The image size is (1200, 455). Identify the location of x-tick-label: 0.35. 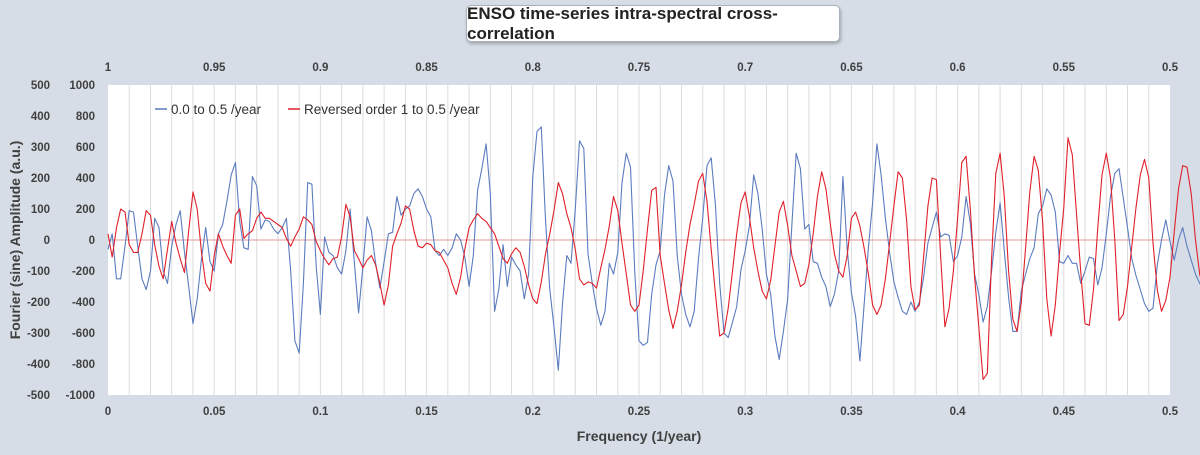
(851, 412).